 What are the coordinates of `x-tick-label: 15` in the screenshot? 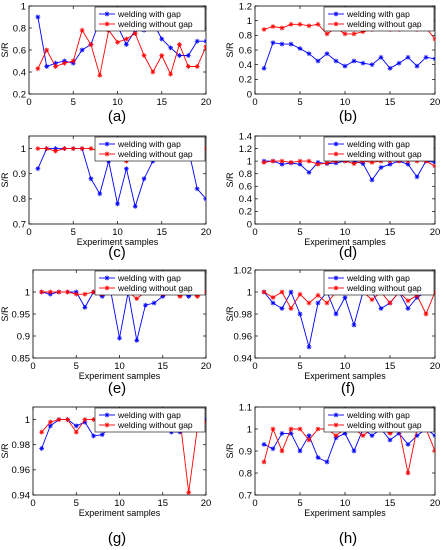 It's located at (390, 102).